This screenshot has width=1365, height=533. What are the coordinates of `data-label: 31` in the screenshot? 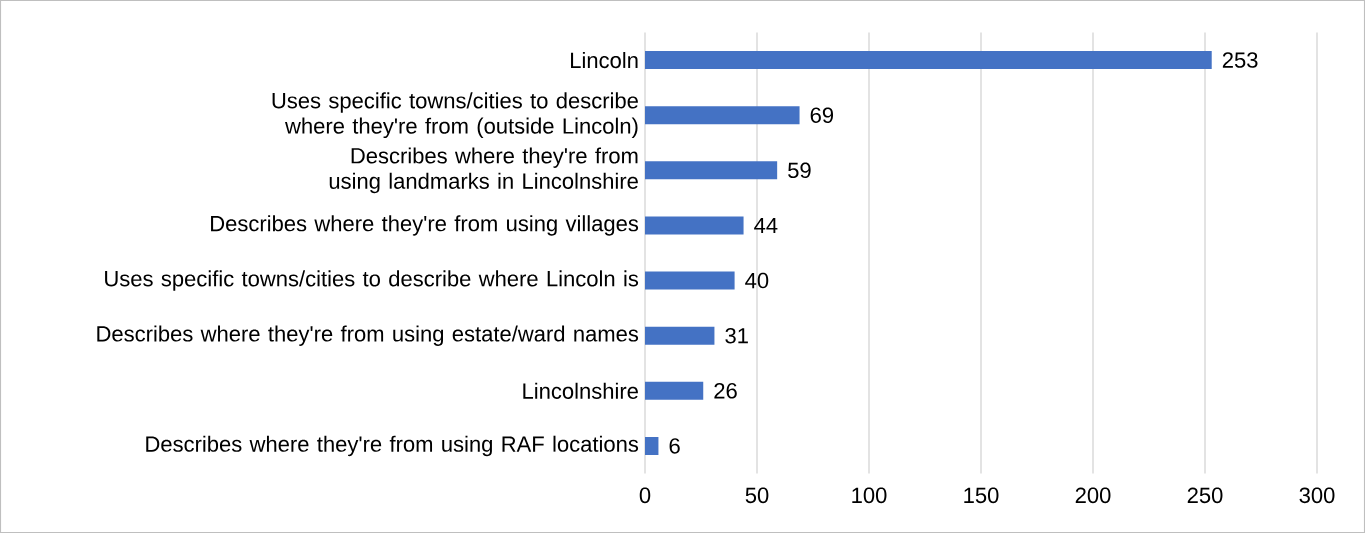 It's located at (736, 335).